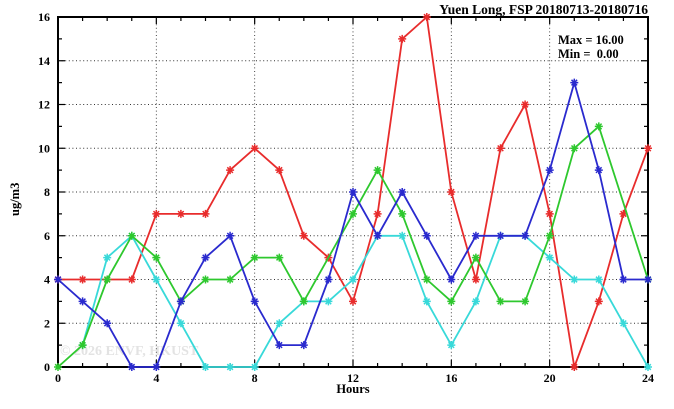  Describe the element at coordinates (426, 235) in the screenshot. I see `marker-blue-h15` at that location.